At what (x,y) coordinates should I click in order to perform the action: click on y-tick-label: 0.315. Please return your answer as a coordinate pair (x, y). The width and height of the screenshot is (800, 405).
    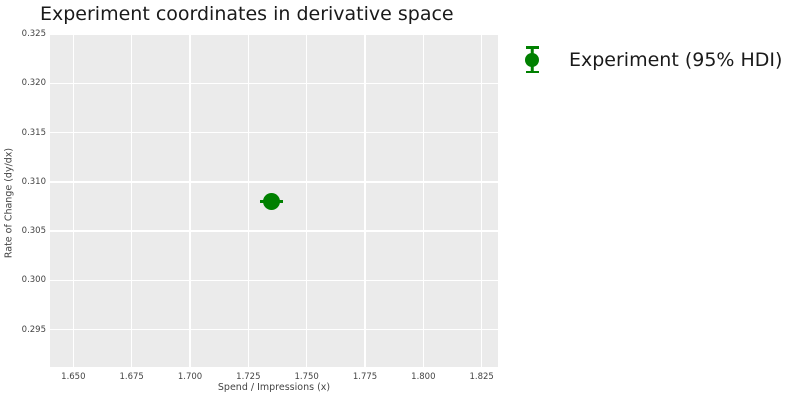
    Looking at the image, I should click on (33, 132).